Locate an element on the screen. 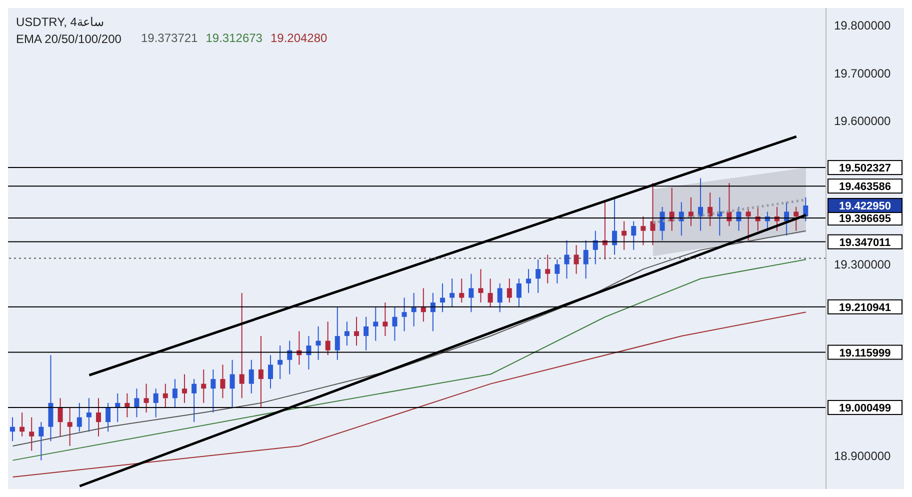 The image size is (912, 497). text: 19.204280 is located at coordinates (299, 38).